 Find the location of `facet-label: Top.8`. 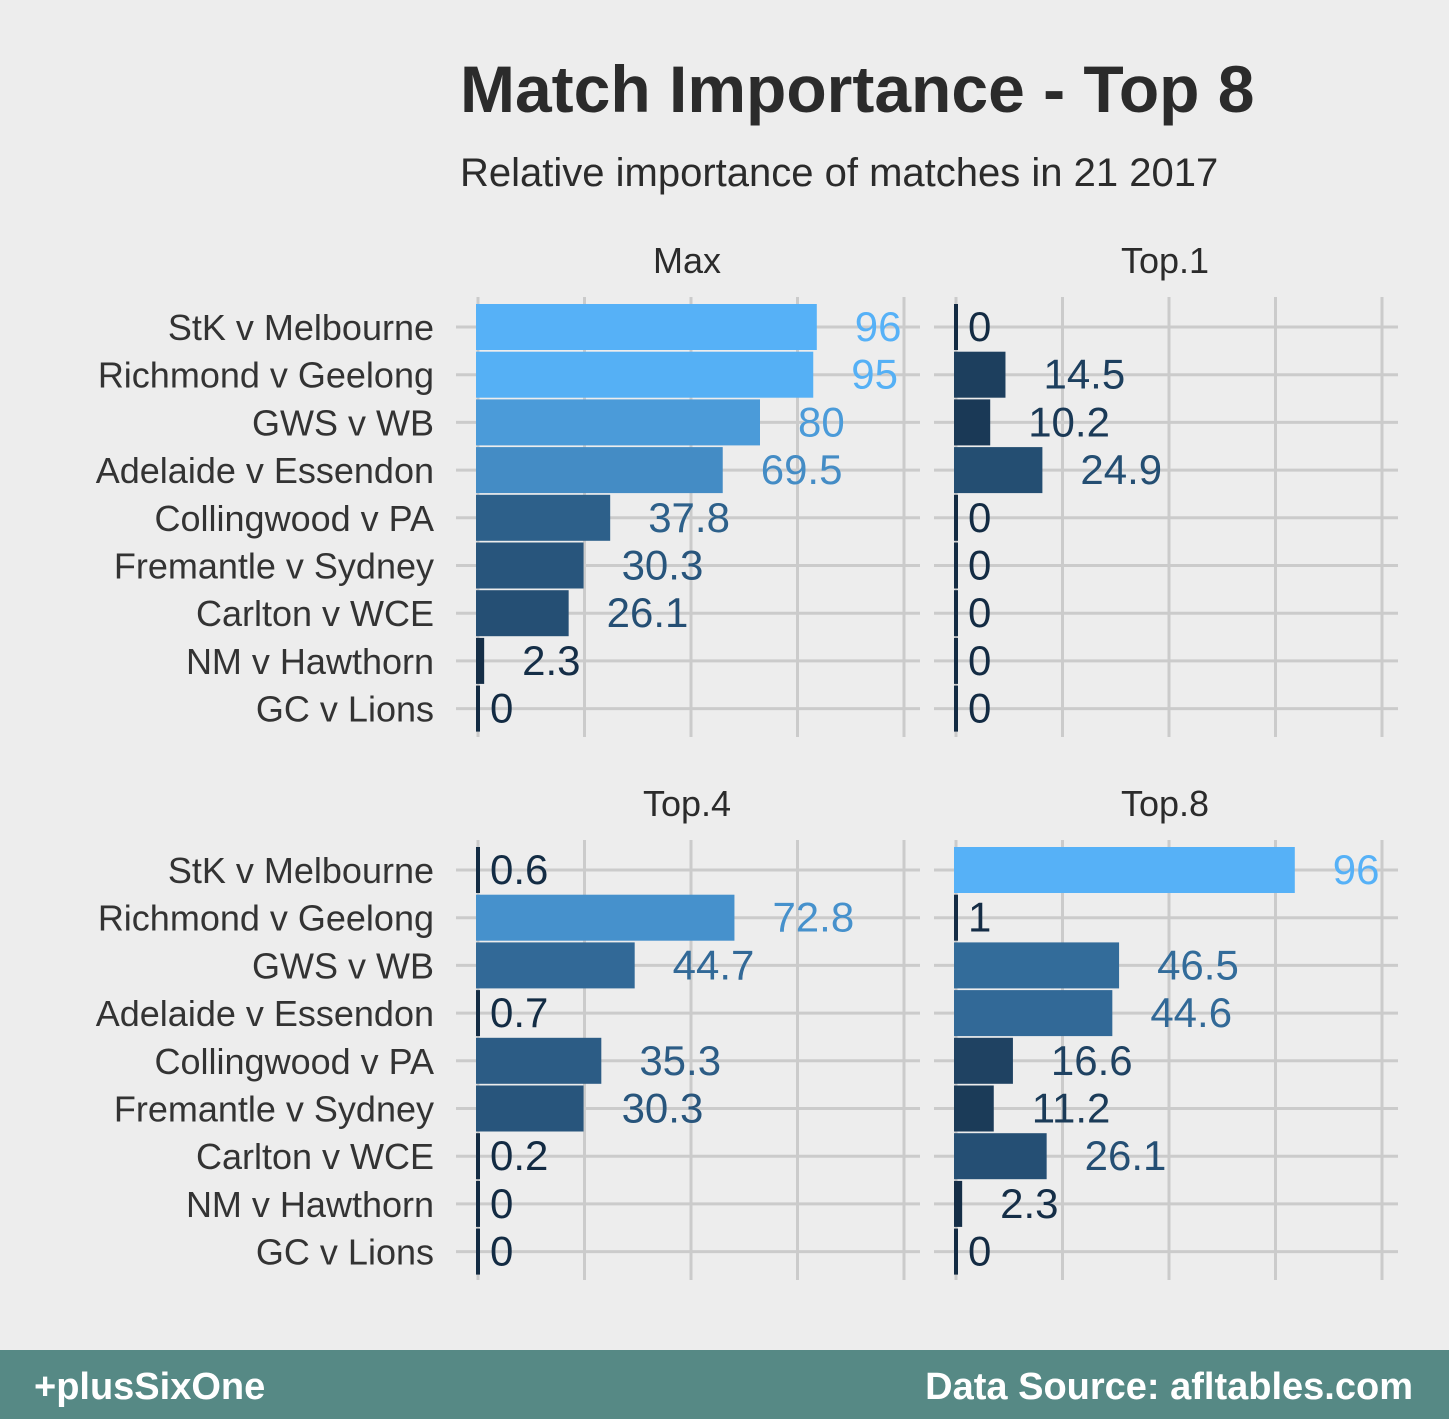

facet-label: Top.8 is located at coordinates (1165, 803).